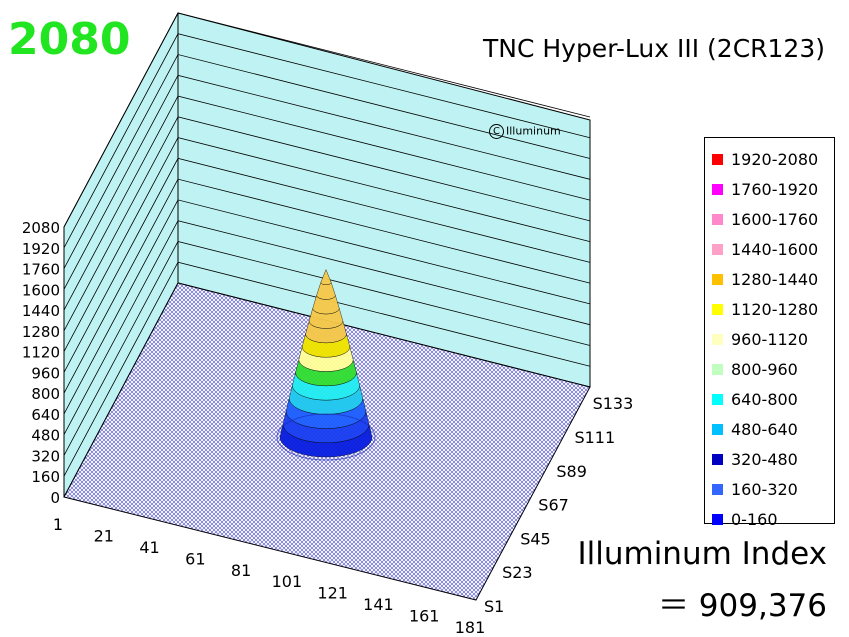 The width and height of the screenshot is (849, 637). What do you see at coordinates (287, 581) in the screenshot?
I see `x-tick-label: 101` at bounding box center [287, 581].